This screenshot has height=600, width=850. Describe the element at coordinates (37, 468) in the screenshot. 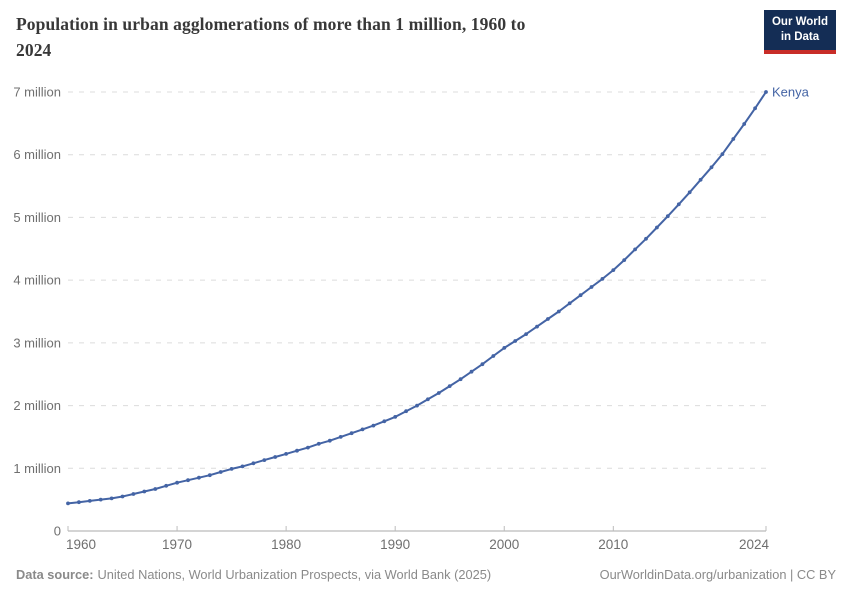

I see `y-tick-label: 1 million` at that location.